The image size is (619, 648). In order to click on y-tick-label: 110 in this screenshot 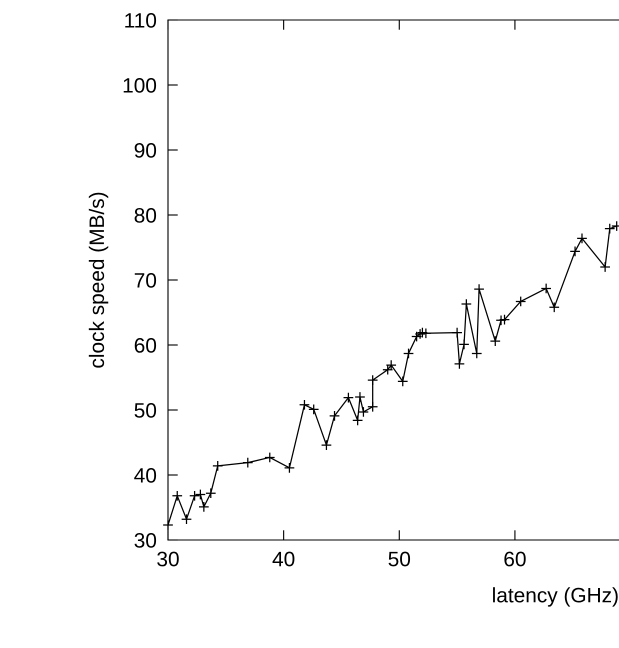, I will do `click(140, 20)`.